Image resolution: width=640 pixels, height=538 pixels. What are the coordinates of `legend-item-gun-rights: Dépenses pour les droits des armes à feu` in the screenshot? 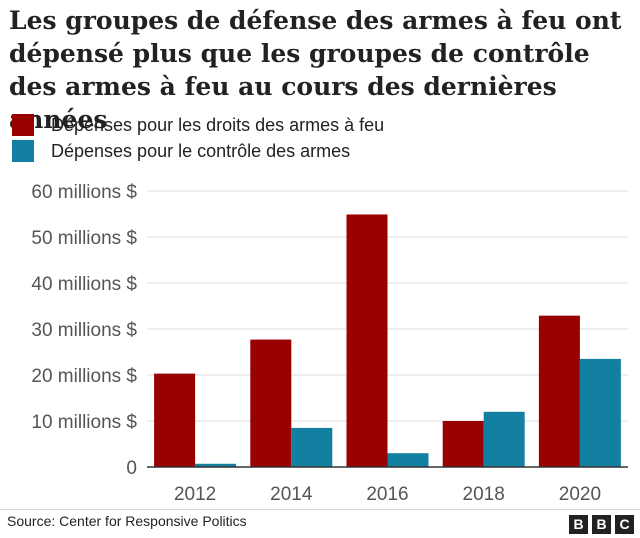 It's located at (198, 125).